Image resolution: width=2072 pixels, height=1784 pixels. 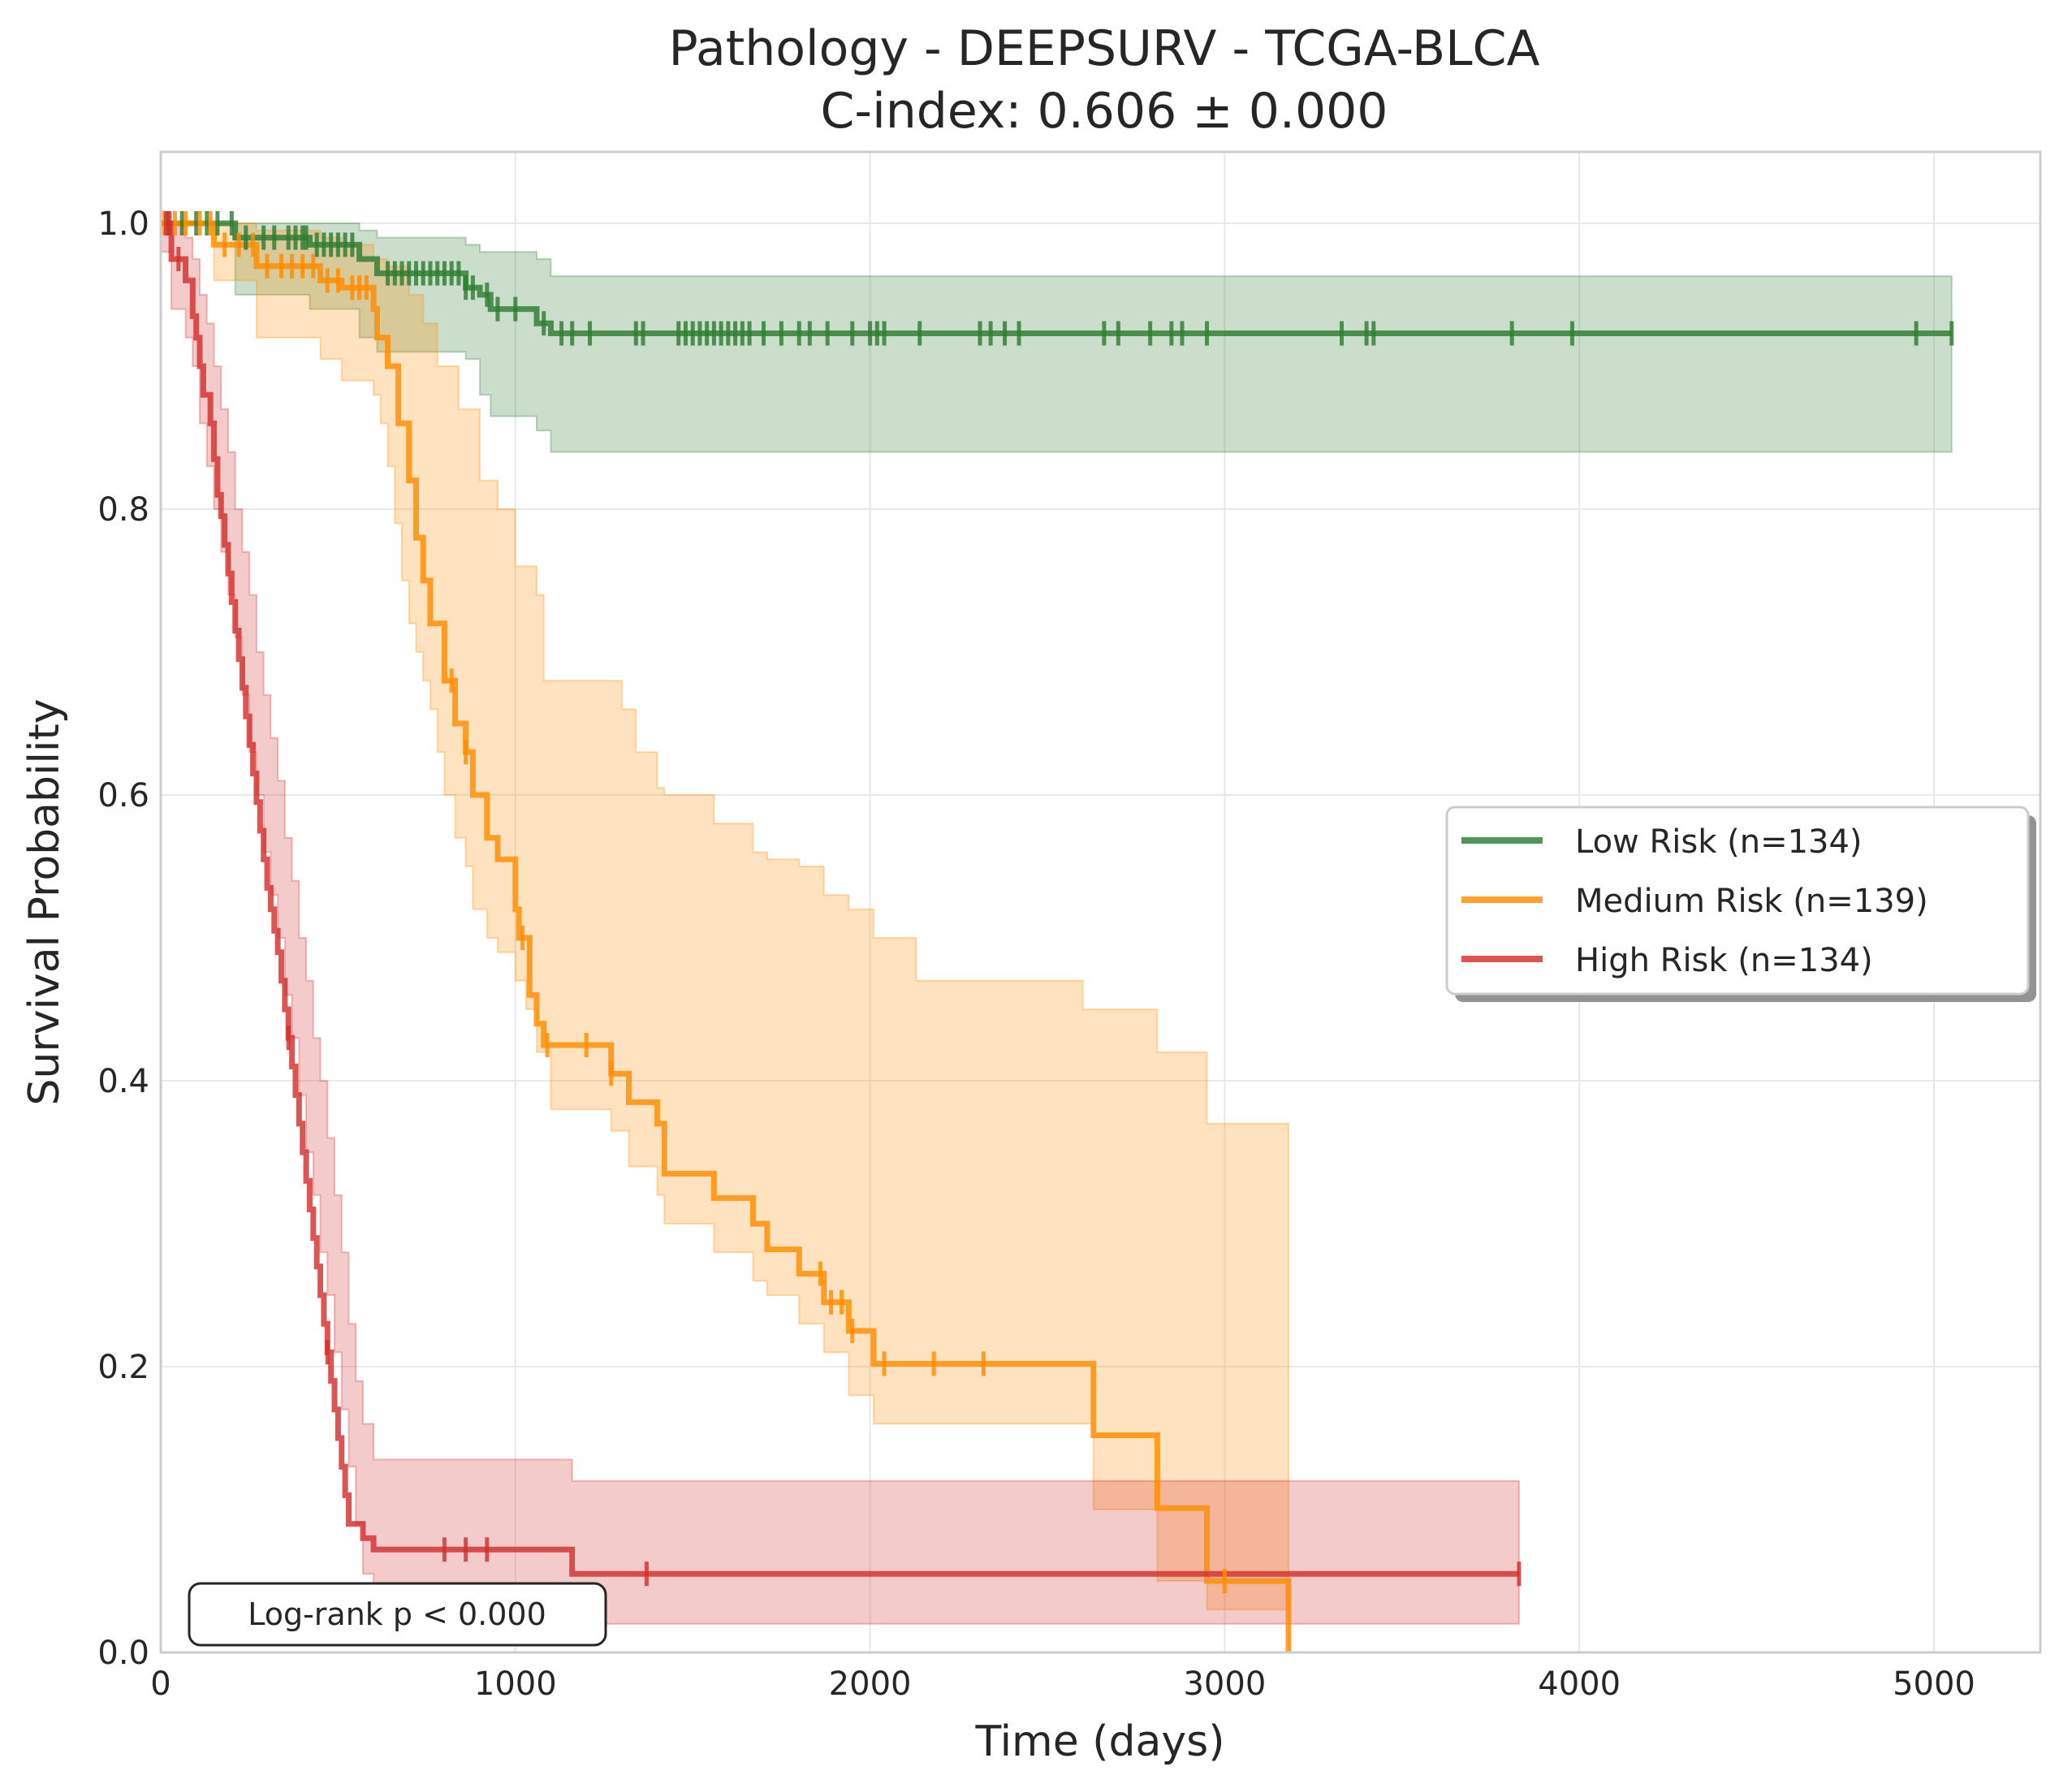 I want to click on x-axis-label: Time (days), so click(x=1099, y=1741).